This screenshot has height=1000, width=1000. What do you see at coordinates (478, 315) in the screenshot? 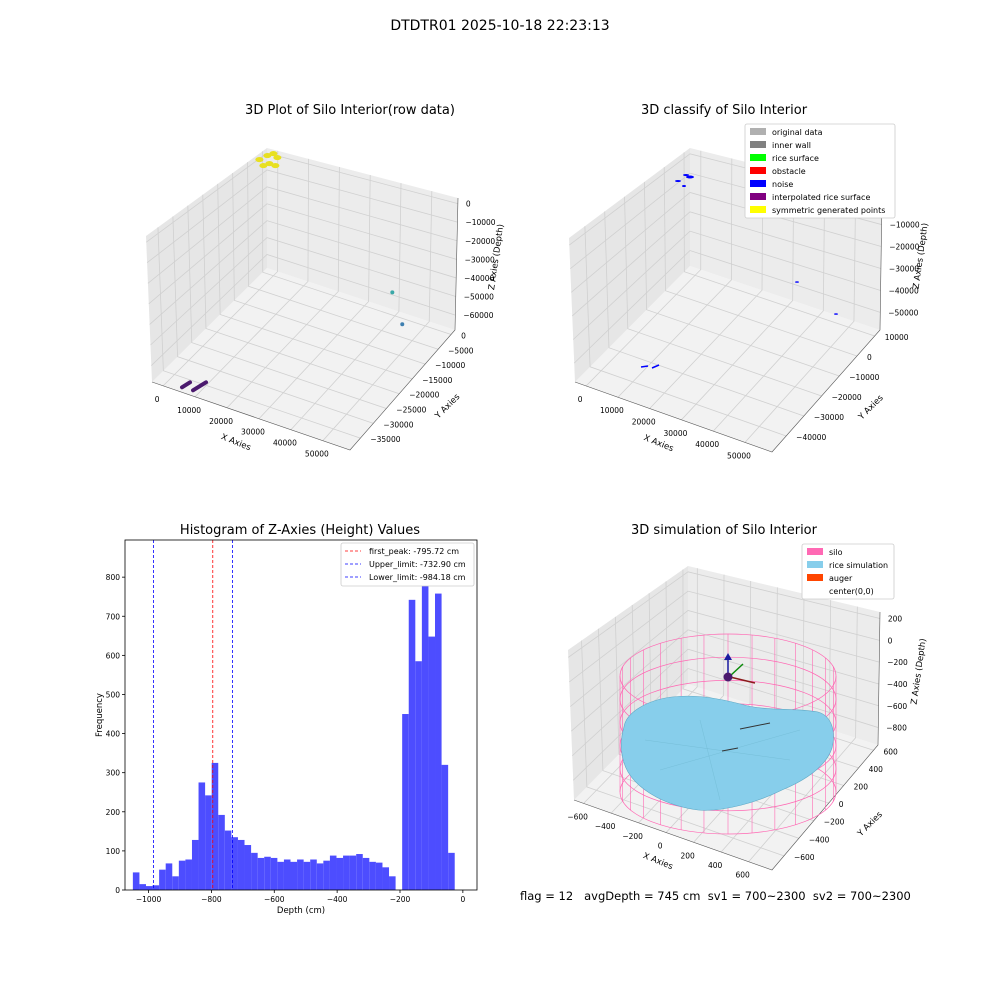
I see `p1-z-tick-label: −60000` at bounding box center [478, 315].